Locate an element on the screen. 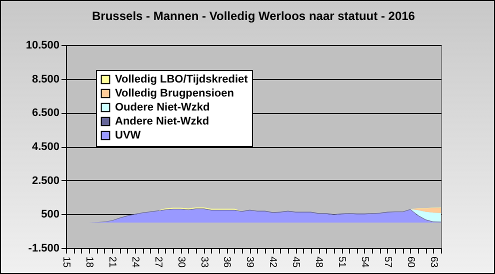 The width and height of the screenshot is (495, 274). x-tick-label: 24 is located at coordinates (134, 262).